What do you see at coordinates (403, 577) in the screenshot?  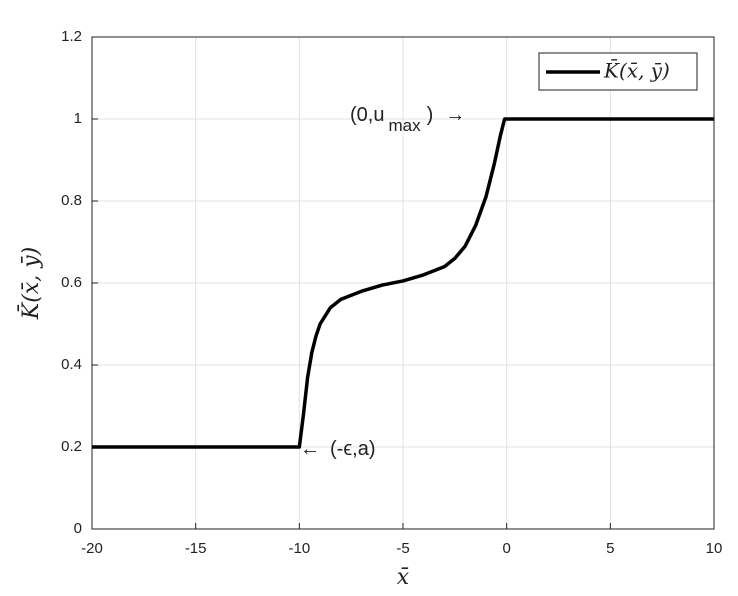 I see `x-axis-label: x̄` at bounding box center [403, 577].